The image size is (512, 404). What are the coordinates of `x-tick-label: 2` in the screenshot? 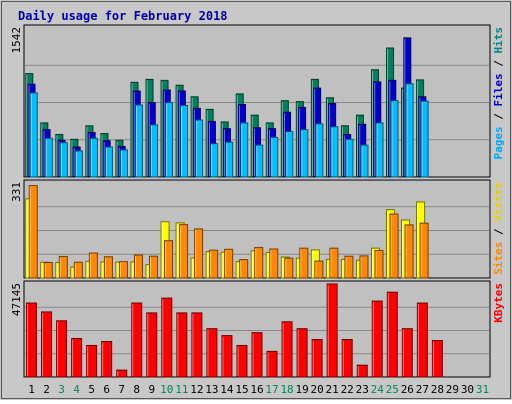 It's located at (46, 389).